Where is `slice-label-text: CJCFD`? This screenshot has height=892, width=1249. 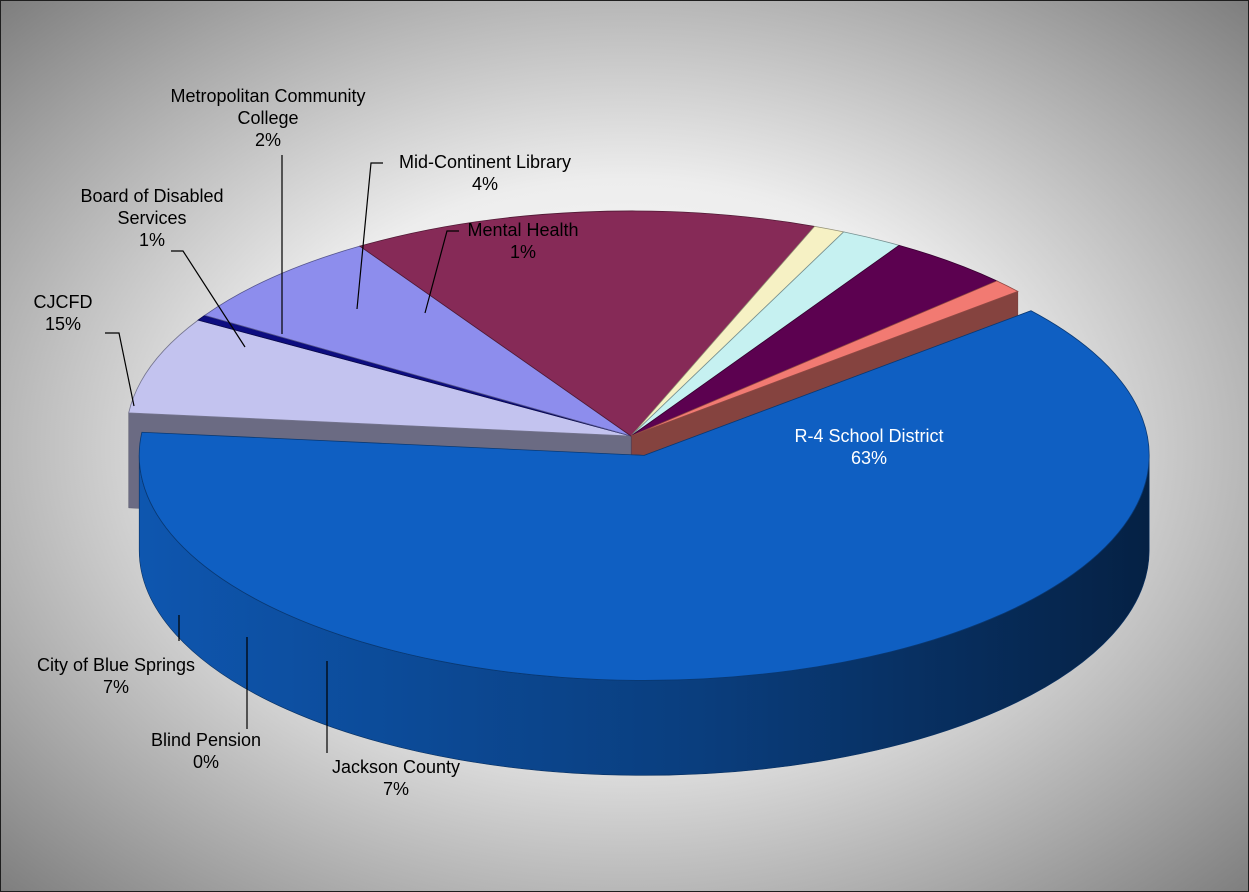 slice-label-text: CJCFD is located at coordinates (63, 302).